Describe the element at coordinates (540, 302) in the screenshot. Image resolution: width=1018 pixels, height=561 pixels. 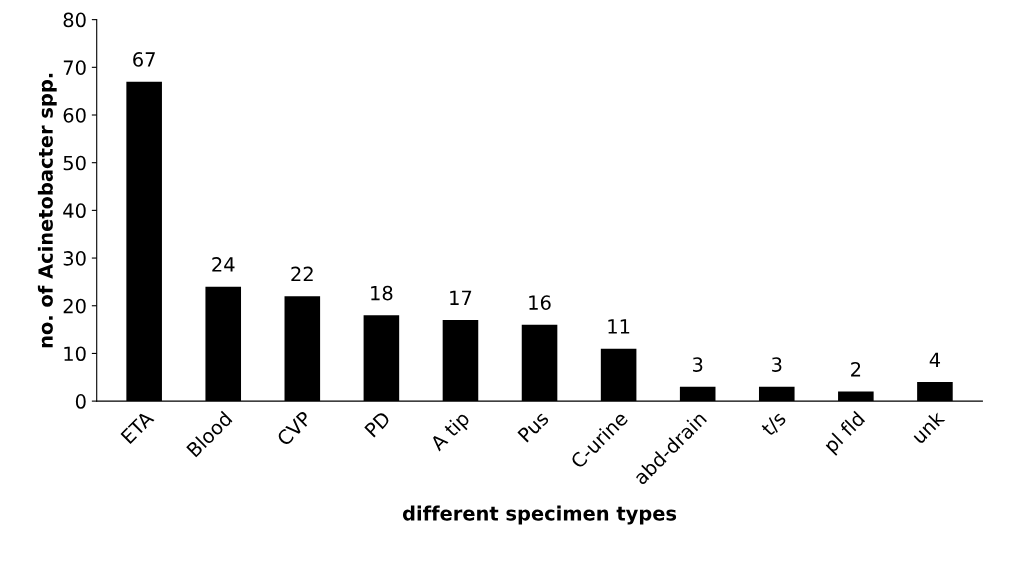
I see `data-label: 16` at that location.